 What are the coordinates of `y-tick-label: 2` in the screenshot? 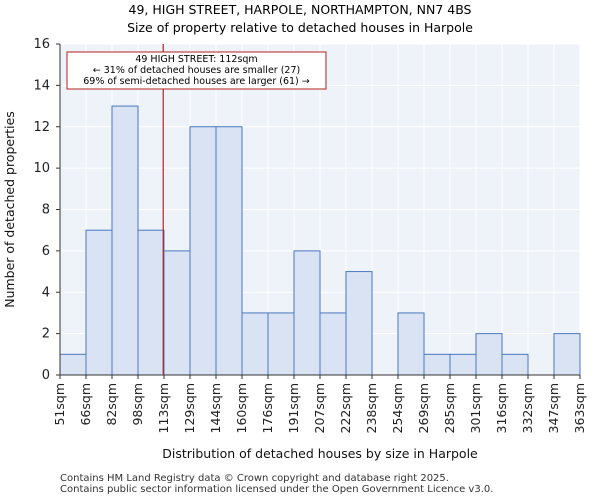 It's located at (46, 334).